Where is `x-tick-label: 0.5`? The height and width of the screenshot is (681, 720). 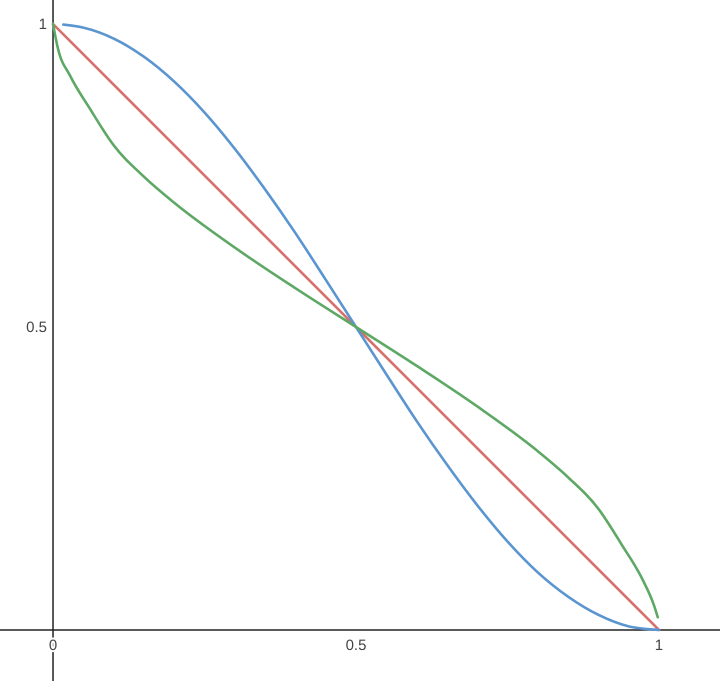 x-tick-label: 0.5 is located at coordinates (356, 645).